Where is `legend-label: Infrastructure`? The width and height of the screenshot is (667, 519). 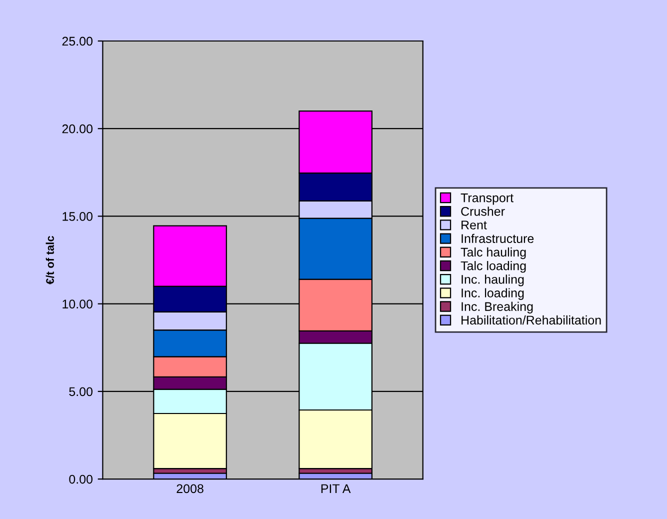
legend-label: Infrastructure is located at coordinates (498, 239).